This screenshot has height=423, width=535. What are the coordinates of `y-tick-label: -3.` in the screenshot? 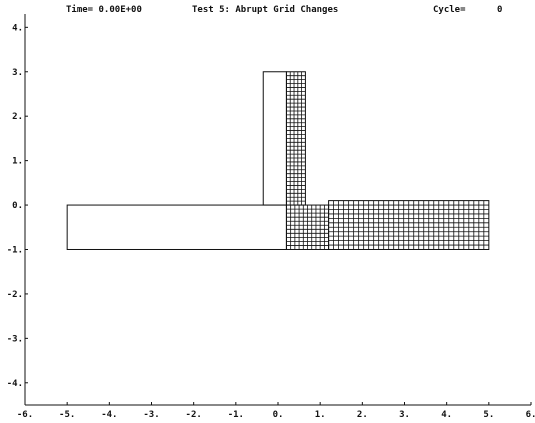 It's located at (15, 339).